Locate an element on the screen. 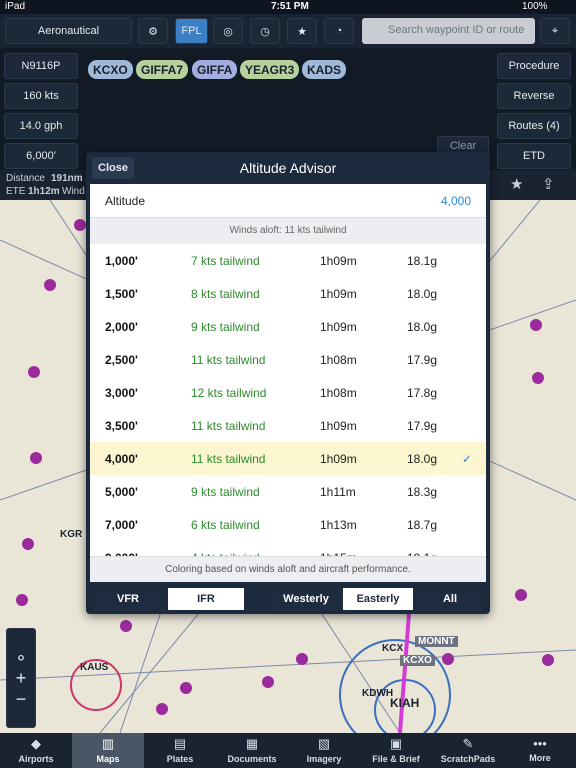 Image resolution: width=576 pixels, height=768 pixels. wind: 11 kts tailwind is located at coordinates (228, 459).